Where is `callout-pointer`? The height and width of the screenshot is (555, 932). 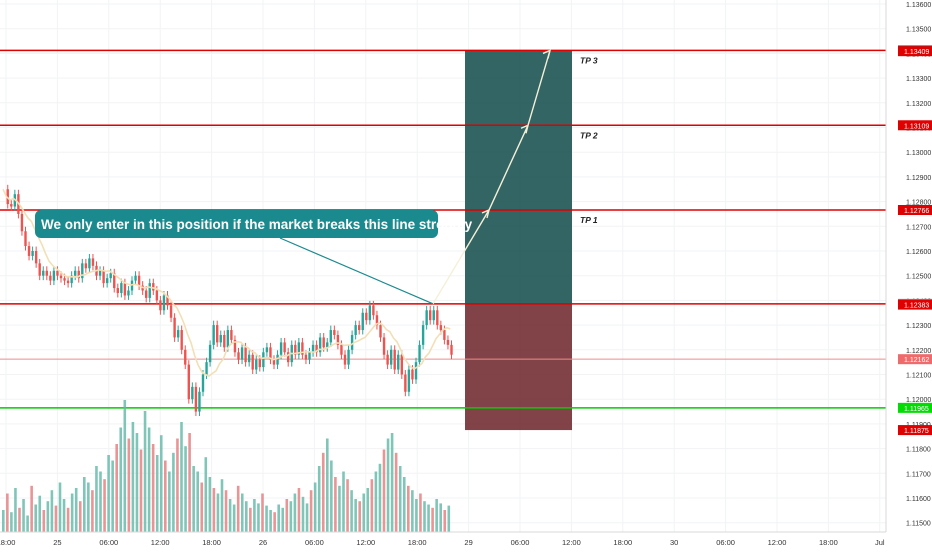
callout-pointer is located at coordinates (356, 271).